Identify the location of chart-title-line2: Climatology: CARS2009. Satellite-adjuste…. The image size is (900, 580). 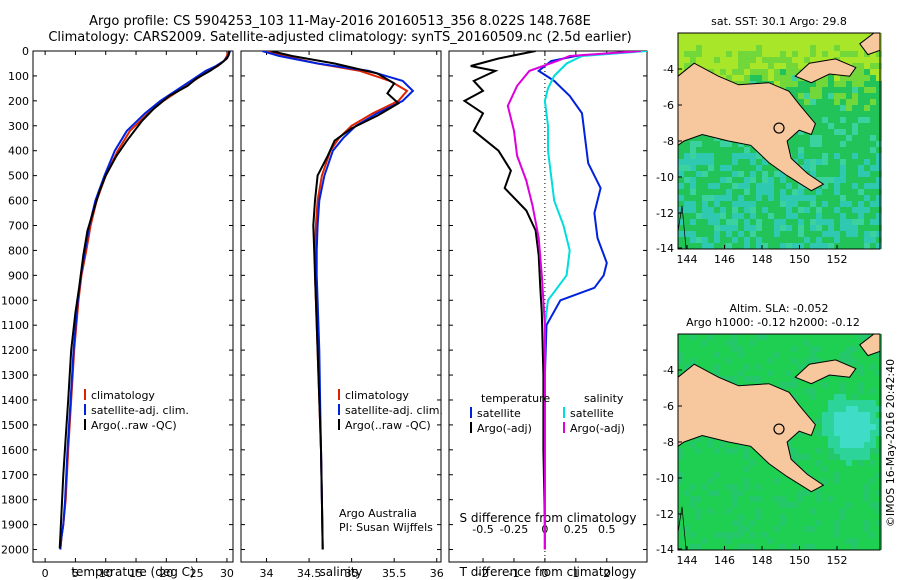
(340, 37).